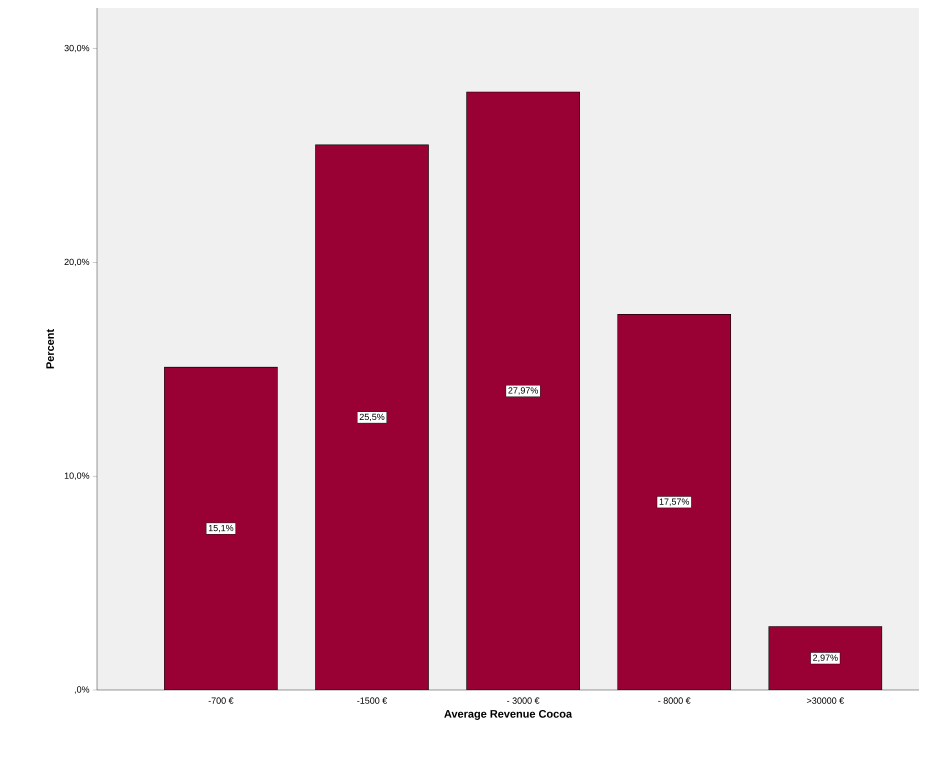 The width and height of the screenshot is (932, 760). I want to click on y-tick-label: 20,0%, so click(77, 262).